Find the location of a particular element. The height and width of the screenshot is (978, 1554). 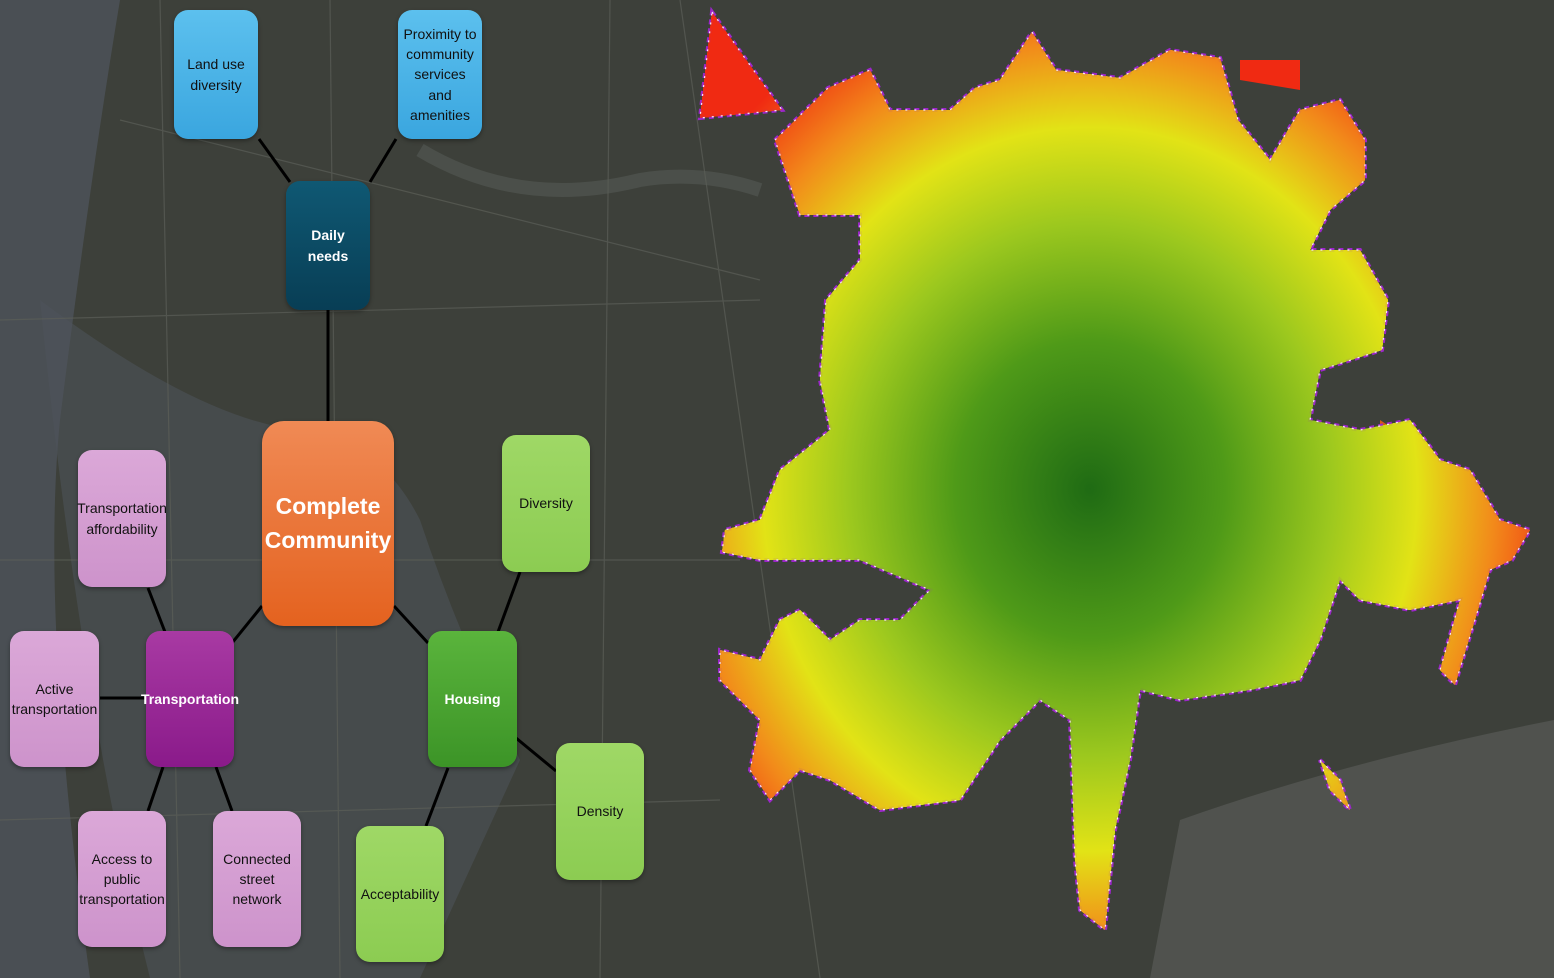

node-housing: Housing is located at coordinates (472, 699).